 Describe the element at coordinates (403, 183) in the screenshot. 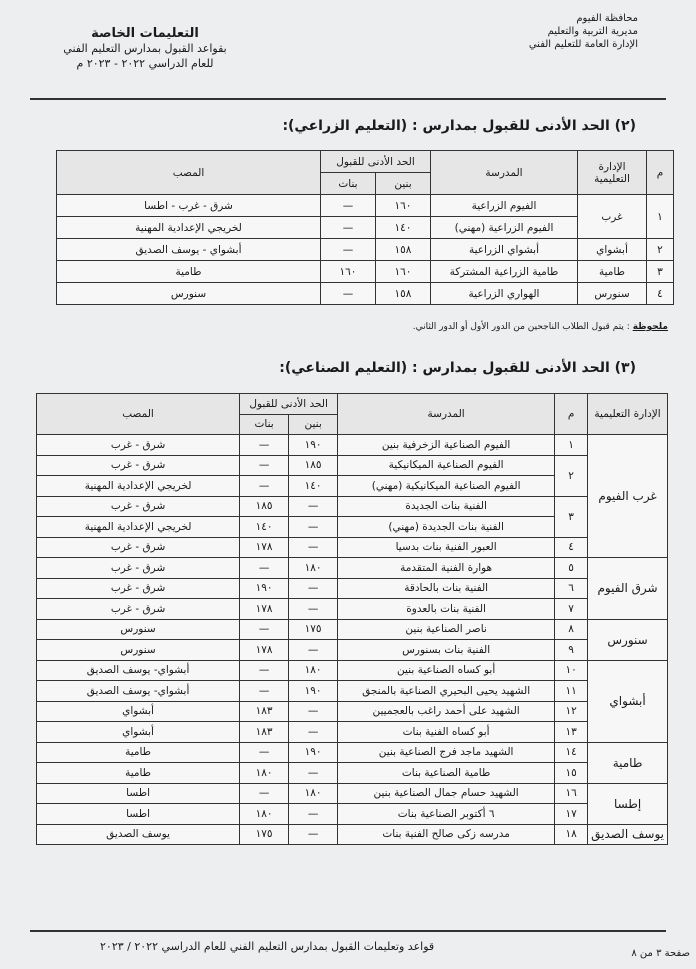

I see `header-boys: بنين` at that location.